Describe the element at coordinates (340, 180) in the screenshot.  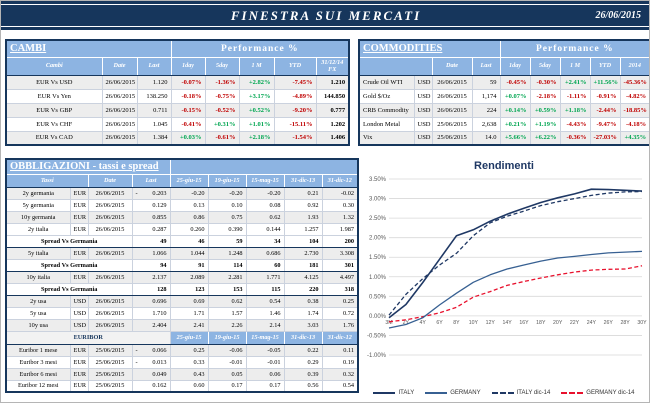
I see `column-header-hist-5: 31-dic-12` at that location.